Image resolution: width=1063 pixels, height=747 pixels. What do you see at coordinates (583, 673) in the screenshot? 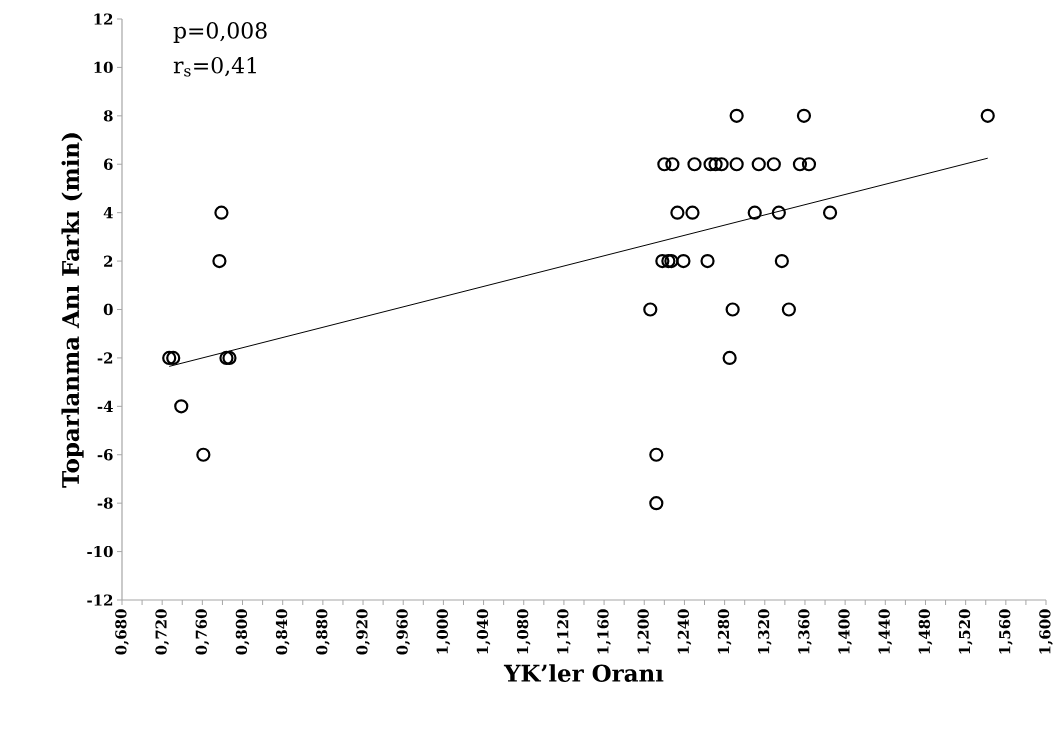
I see `x-axis-title: YK’ler Oranı` at bounding box center [583, 673].